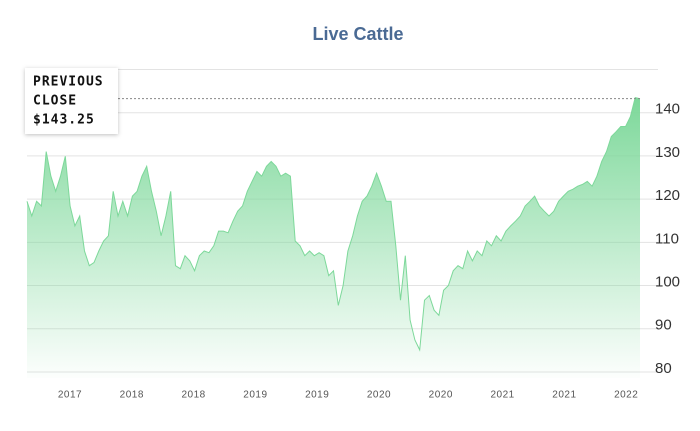 Image resolution: width=700 pixels, height=431 pixels. Describe the element at coordinates (667, 238) in the screenshot. I see `y-tick-label: 110` at that location.